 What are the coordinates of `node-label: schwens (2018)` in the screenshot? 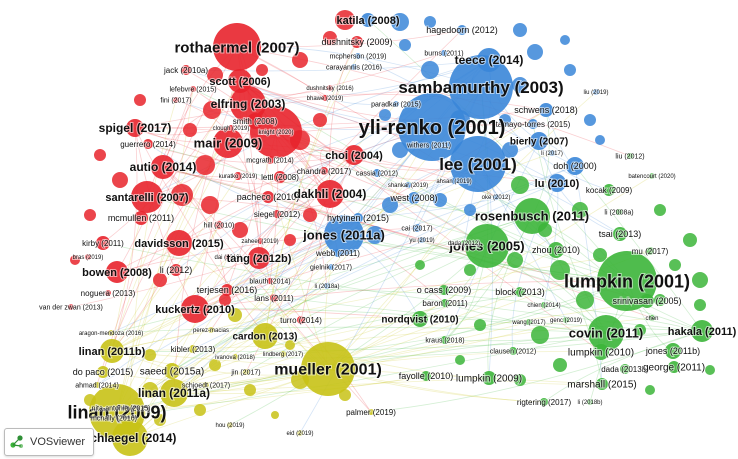 It's located at (546, 110).